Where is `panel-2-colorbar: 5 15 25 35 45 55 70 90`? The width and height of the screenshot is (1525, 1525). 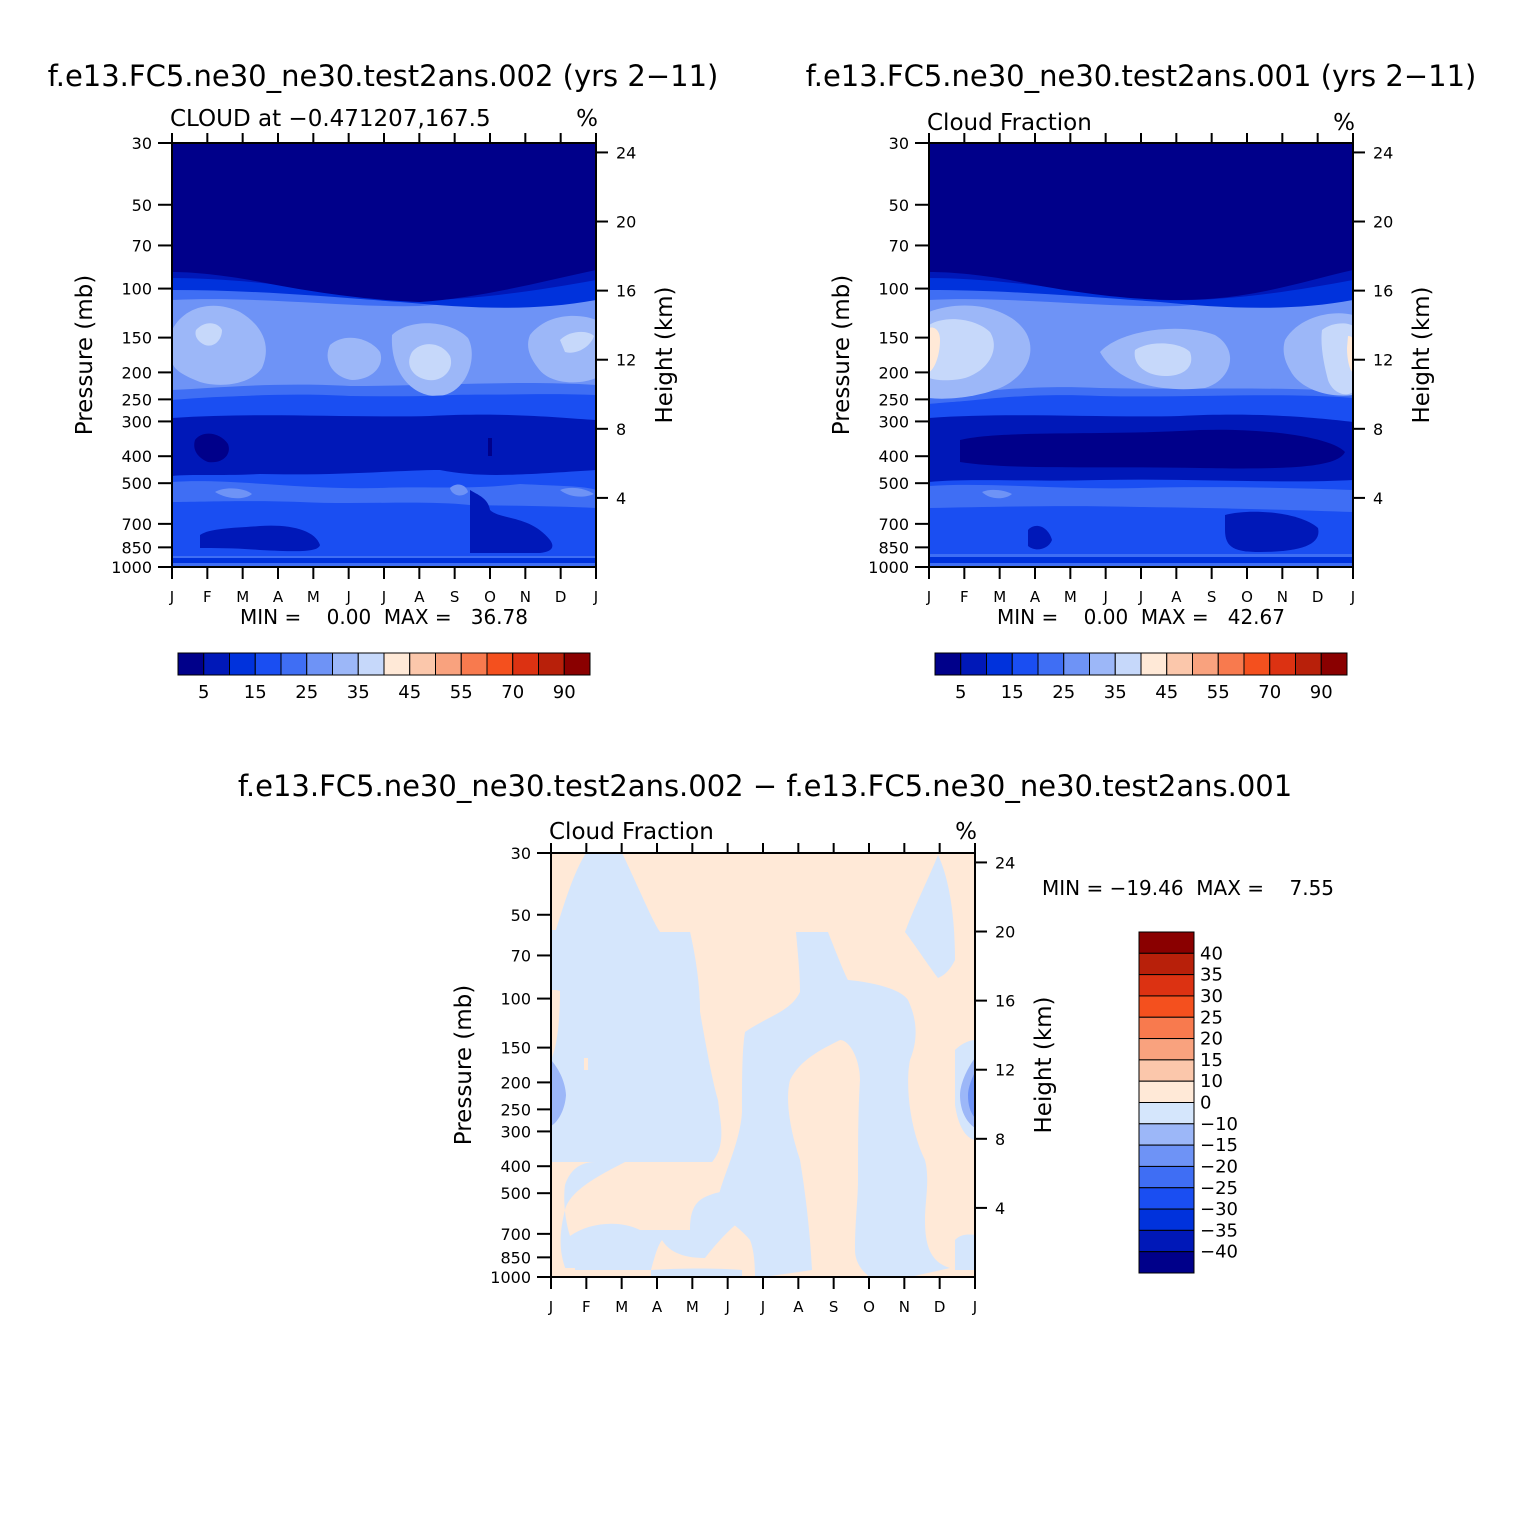 panel-2-colorbar: 5 15 25 35 45 55 70 90 is located at coordinates (1141, 677).